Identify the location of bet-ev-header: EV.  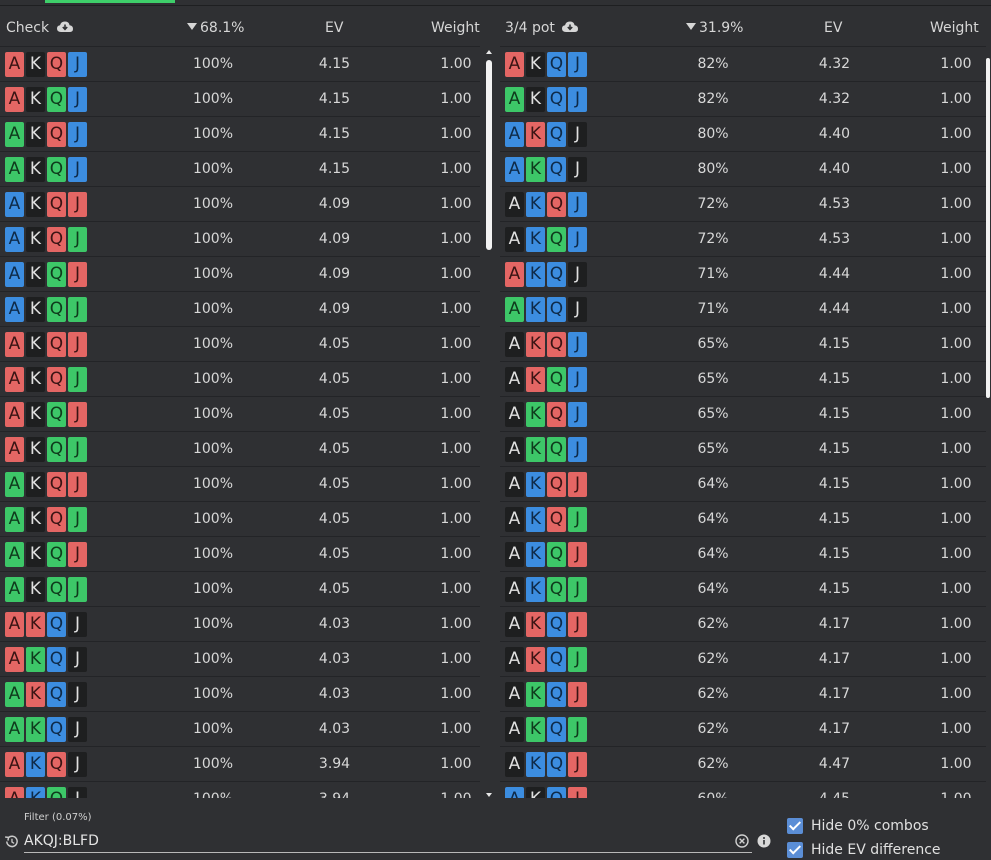
(833, 28).